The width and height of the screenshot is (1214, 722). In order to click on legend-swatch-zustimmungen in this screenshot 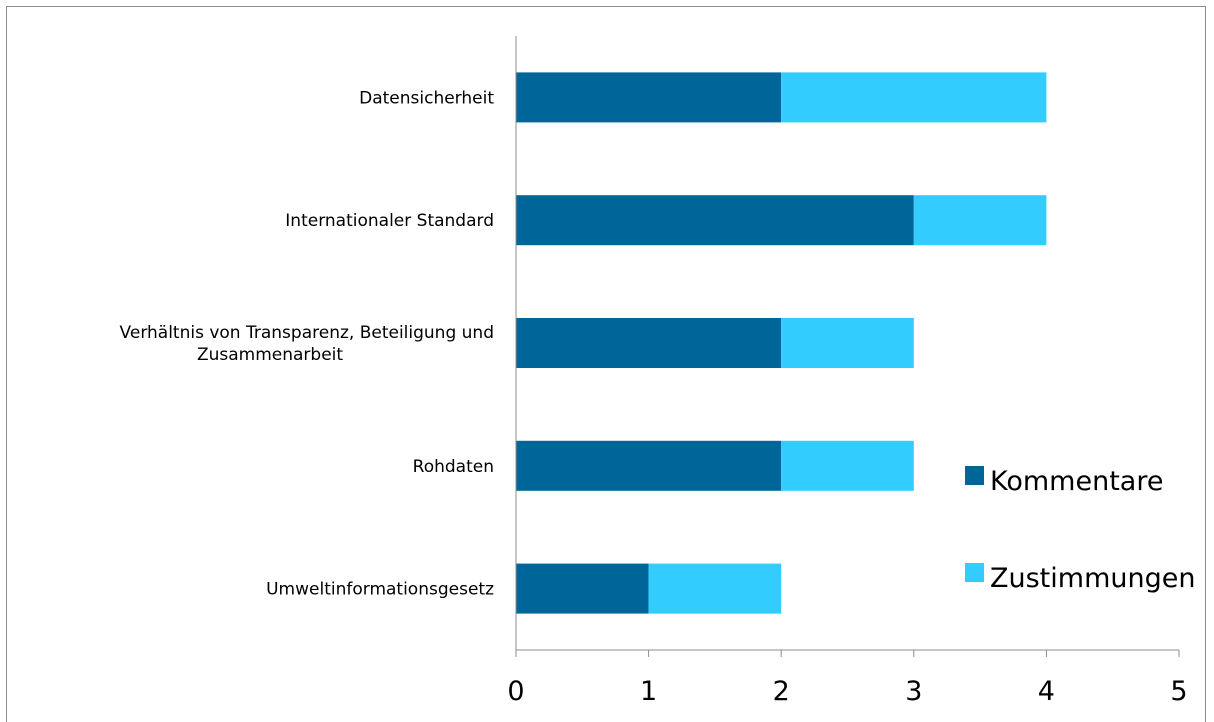, I will do `click(974, 572)`.